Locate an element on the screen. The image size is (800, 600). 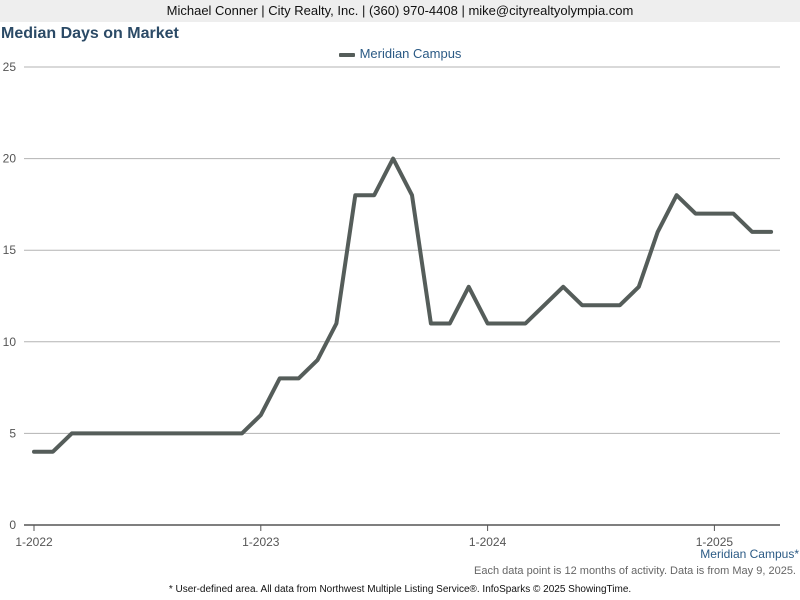
series-caption: Meridian Campus* is located at coordinates (749, 554).